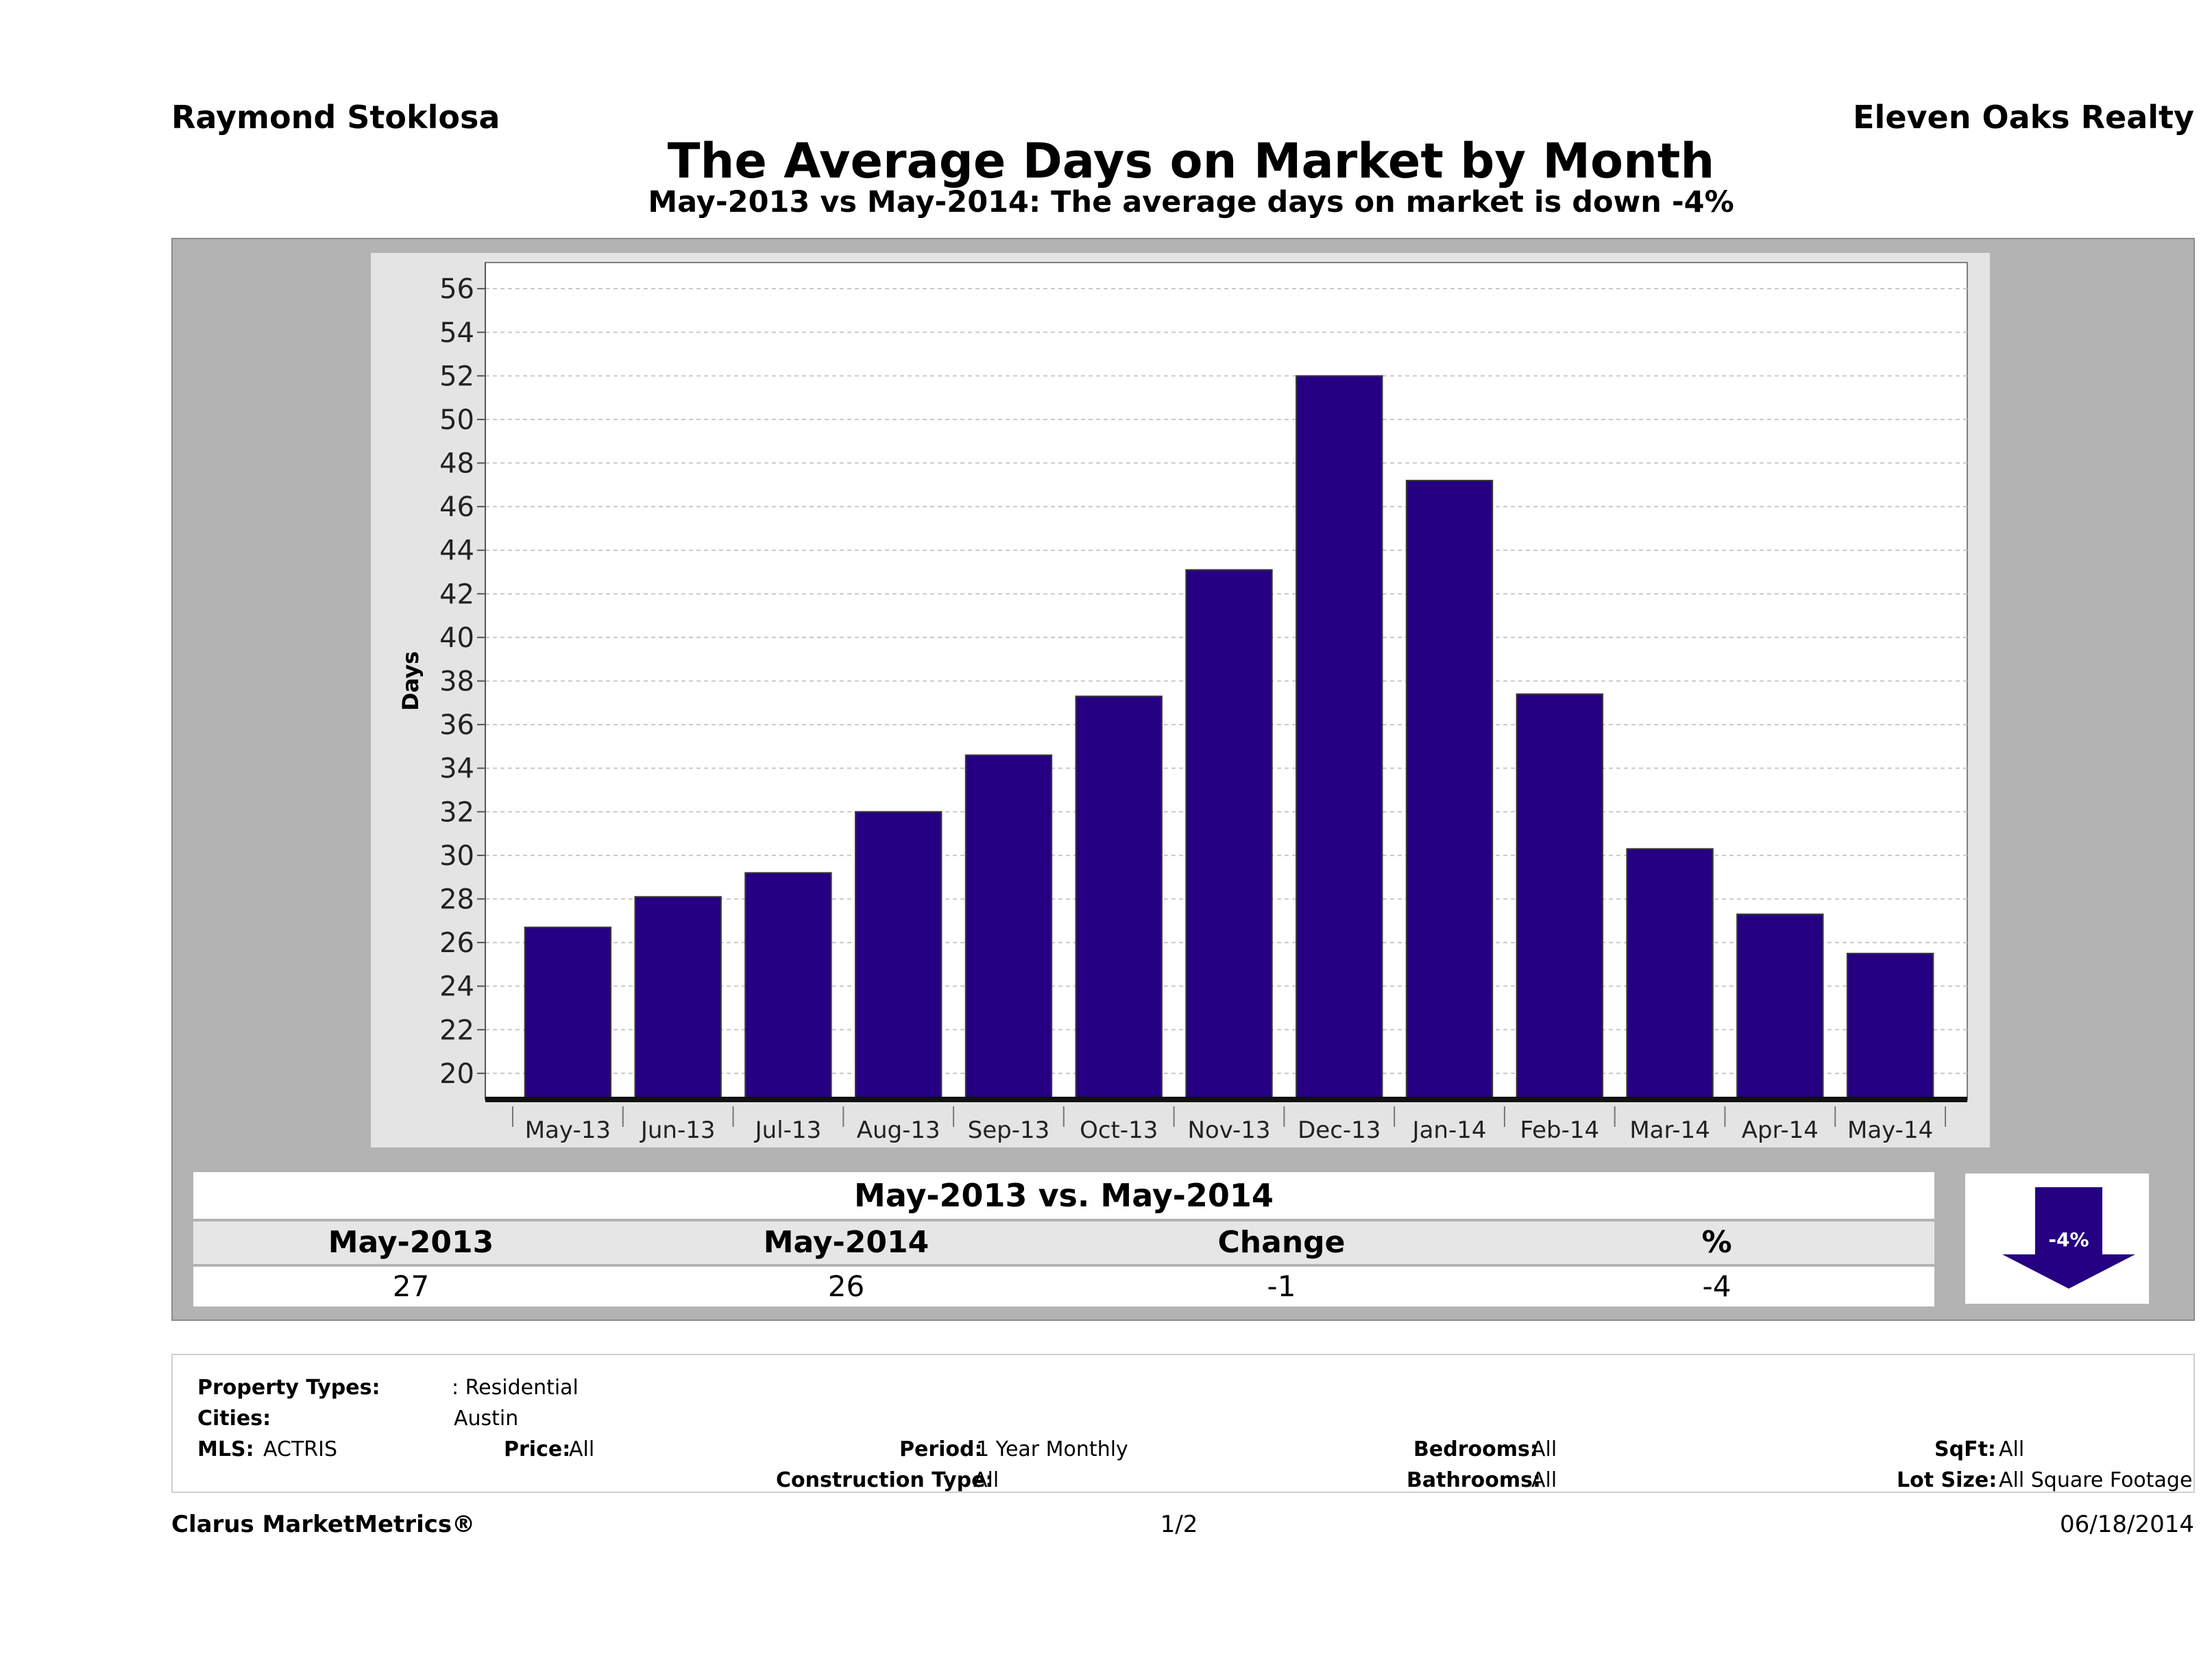 The width and height of the screenshot is (2212, 1678). What do you see at coordinates (2096, 1480) in the screenshot?
I see `lot-size-value: All Square Footage` at bounding box center [2096, 1480].